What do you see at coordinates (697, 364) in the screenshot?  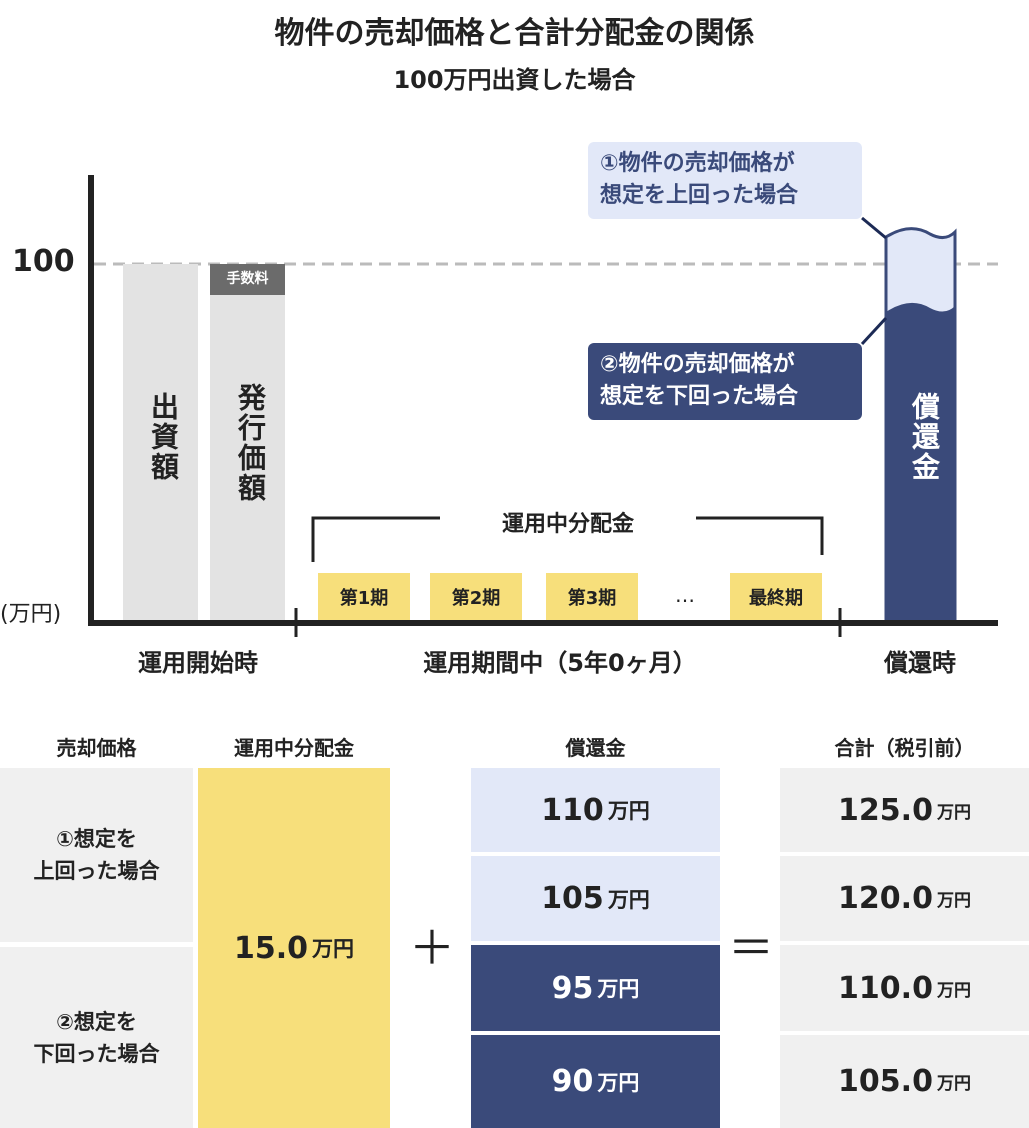 I see `callout-below-line1: ②物件の売却価格が` at bounding box center [697, 364].